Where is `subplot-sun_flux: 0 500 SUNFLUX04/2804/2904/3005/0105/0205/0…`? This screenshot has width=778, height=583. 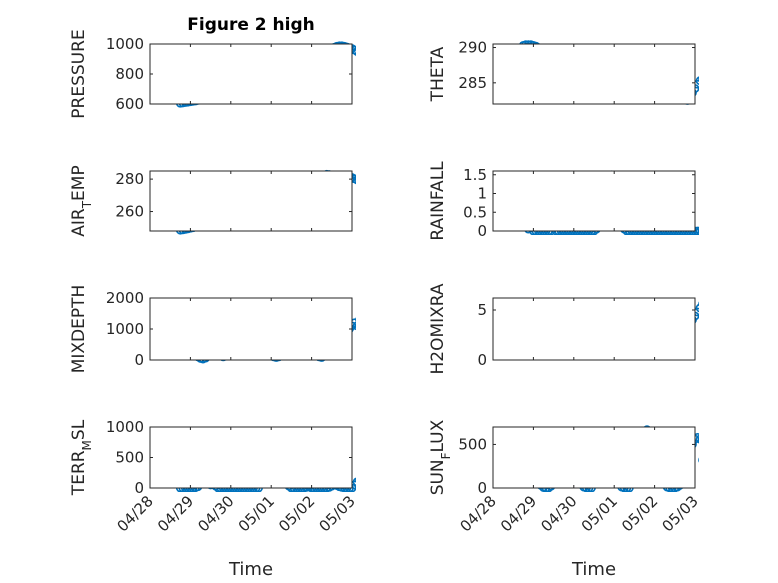 subplot-sun_flux: 0 500 SUNFLUX04/2804/2904/3005/0105/0205/0… is located at coordinates (568, 477).